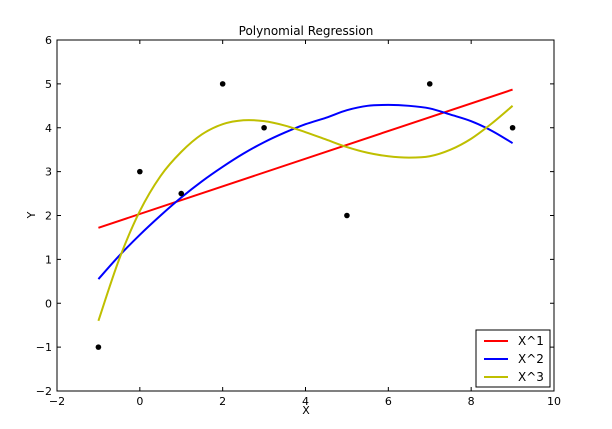 This screenshot has height=429, width=612. What do you see at coordinates (48, 172) in the screenshot?
I see `y-tick-label: 3` at bounding box center [48, 172].